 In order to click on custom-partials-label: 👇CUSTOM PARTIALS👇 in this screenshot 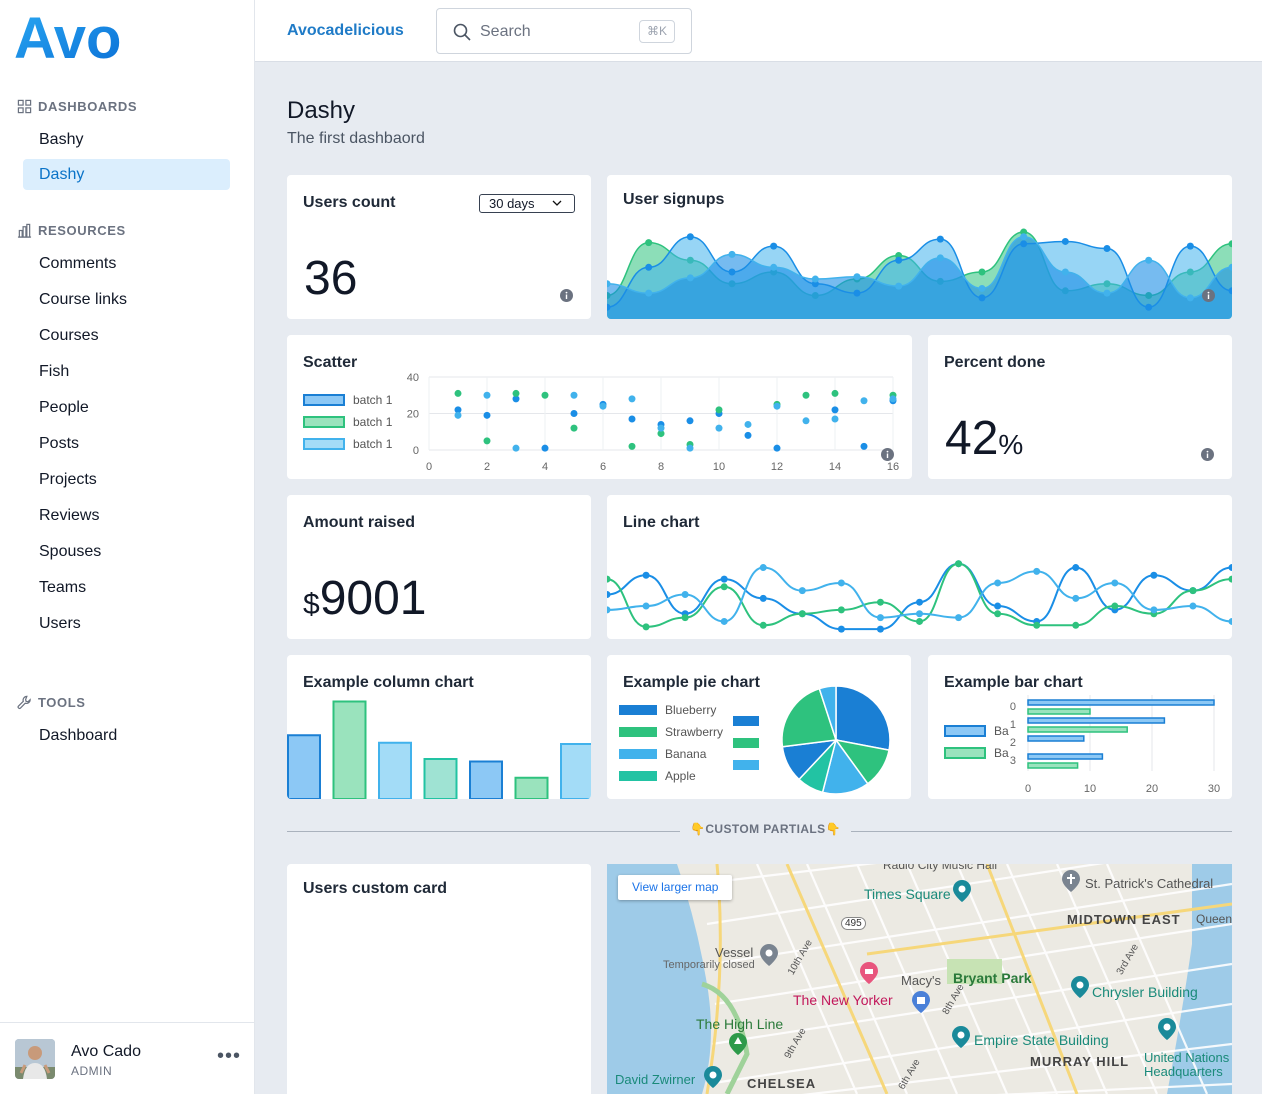, I will do `click(765, 829)`.